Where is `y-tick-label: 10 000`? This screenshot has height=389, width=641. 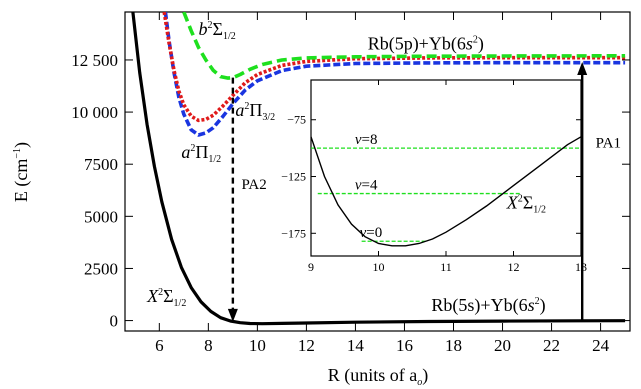
y-tick-label: 10 000 is located at coordinates (94, 112).